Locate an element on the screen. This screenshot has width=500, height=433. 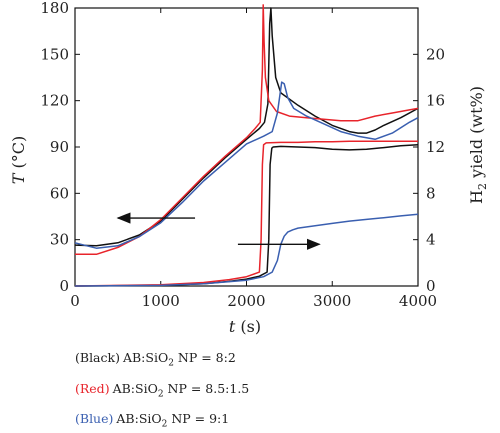
legend-item-blue: (Blue) AB:SiO2 NP = 9:1 is located at coordinates (162, 422).